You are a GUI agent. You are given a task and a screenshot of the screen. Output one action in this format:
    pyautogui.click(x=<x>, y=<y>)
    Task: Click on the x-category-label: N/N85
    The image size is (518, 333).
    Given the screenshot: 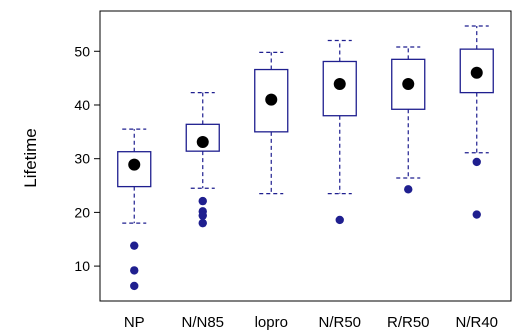 What is the action you would take?
    pyautogui.click(x=202, y=322)
    